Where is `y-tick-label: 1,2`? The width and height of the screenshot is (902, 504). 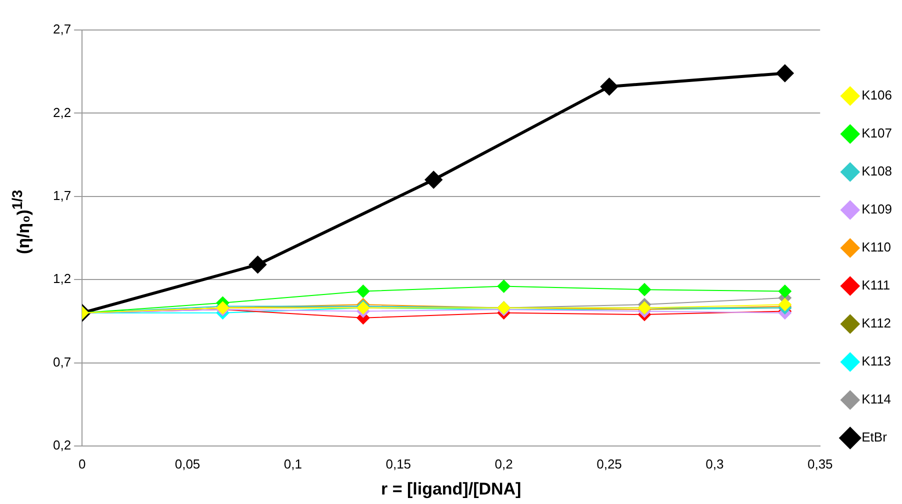
y-tick-label: 1,2 is located at coordinates (62, 278).